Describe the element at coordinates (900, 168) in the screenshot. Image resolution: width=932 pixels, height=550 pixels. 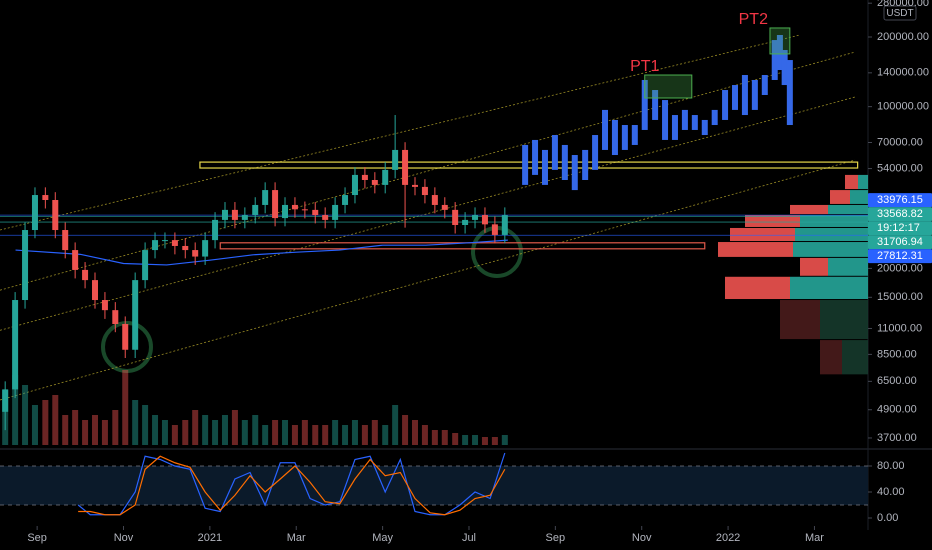
I see `y-tick-label: 54000.00` at that location.